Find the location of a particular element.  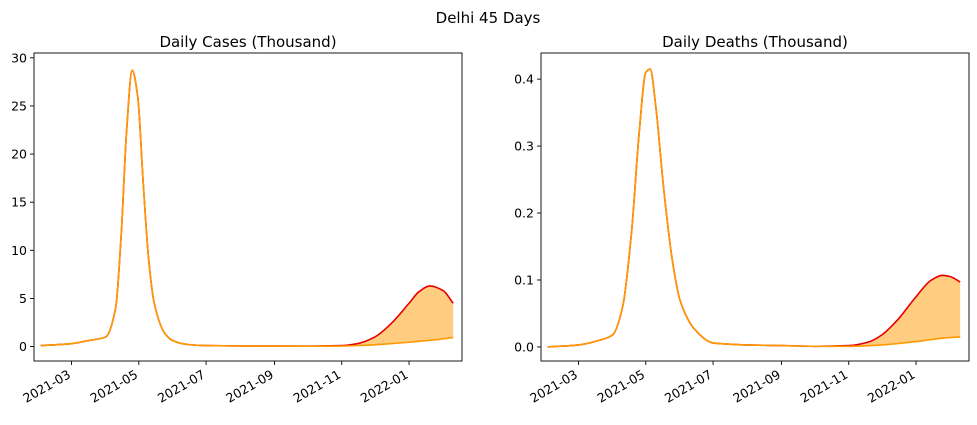

y-tick-label-cases: 15 is located at coordinates (19, 202).